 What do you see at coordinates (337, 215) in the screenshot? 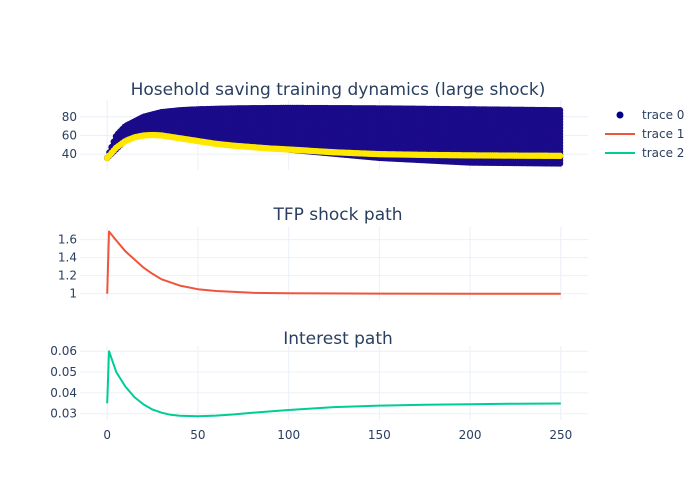
I see `panel-title: TFP shock path` at bounding box center [337, 215].